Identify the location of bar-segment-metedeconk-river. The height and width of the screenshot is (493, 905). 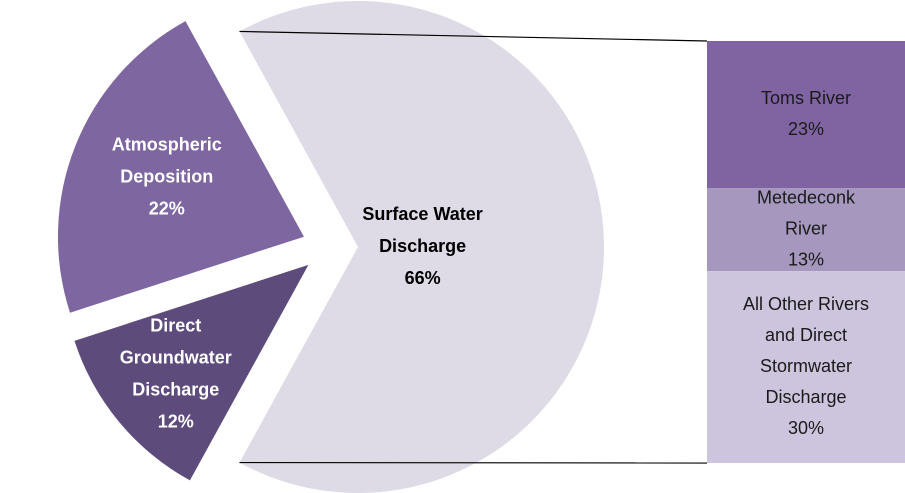
(806, 230).